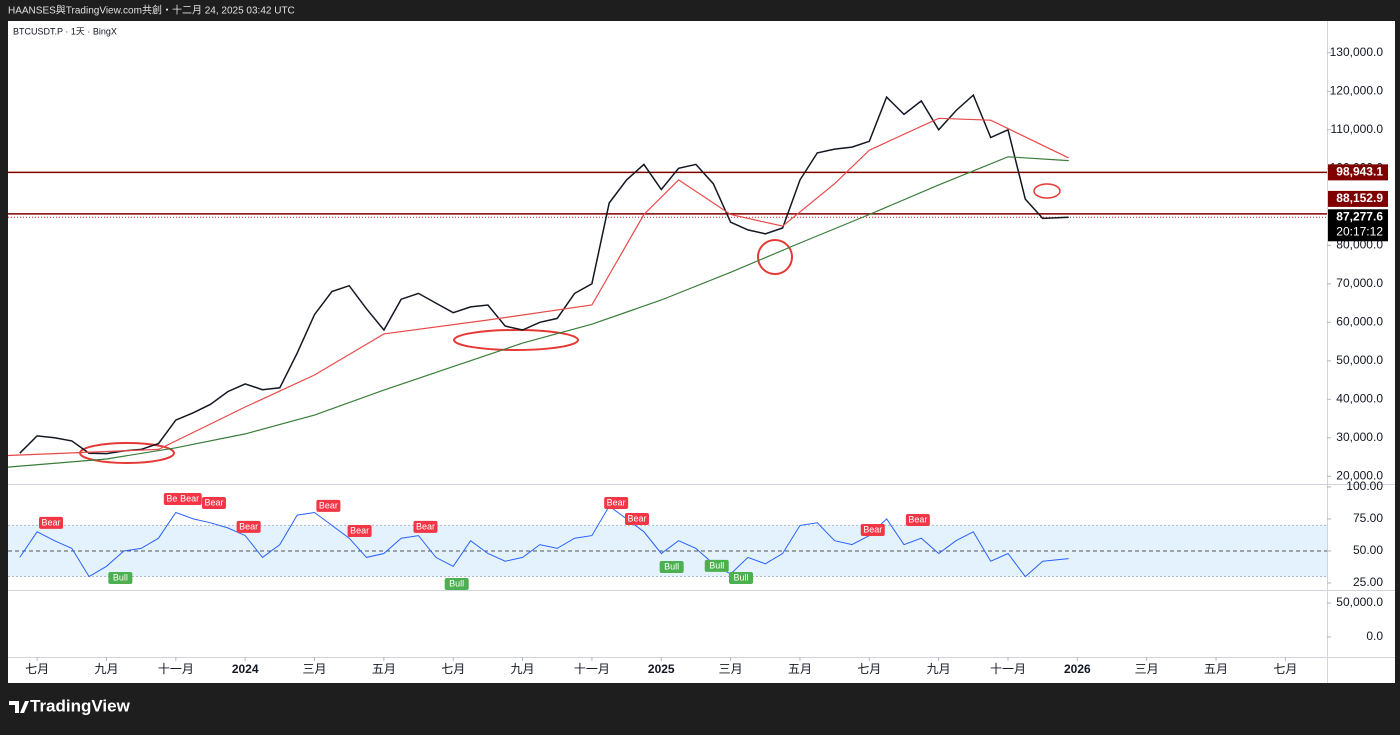 Image resolution: width=1400 pixels, height=735 pixels. Describe the element at coordinates (1374, 636) in the screenshot. I see `y-tick-label: 0.0` at that location.